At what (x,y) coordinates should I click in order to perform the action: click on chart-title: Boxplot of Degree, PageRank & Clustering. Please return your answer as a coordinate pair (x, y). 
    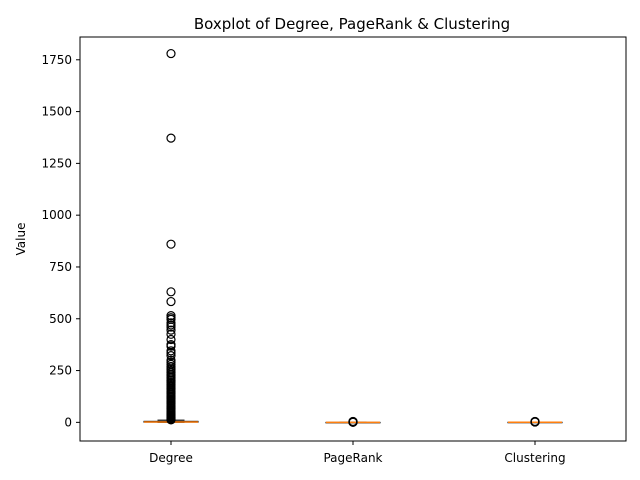
    Looking at the image, I should click on (352, 24).